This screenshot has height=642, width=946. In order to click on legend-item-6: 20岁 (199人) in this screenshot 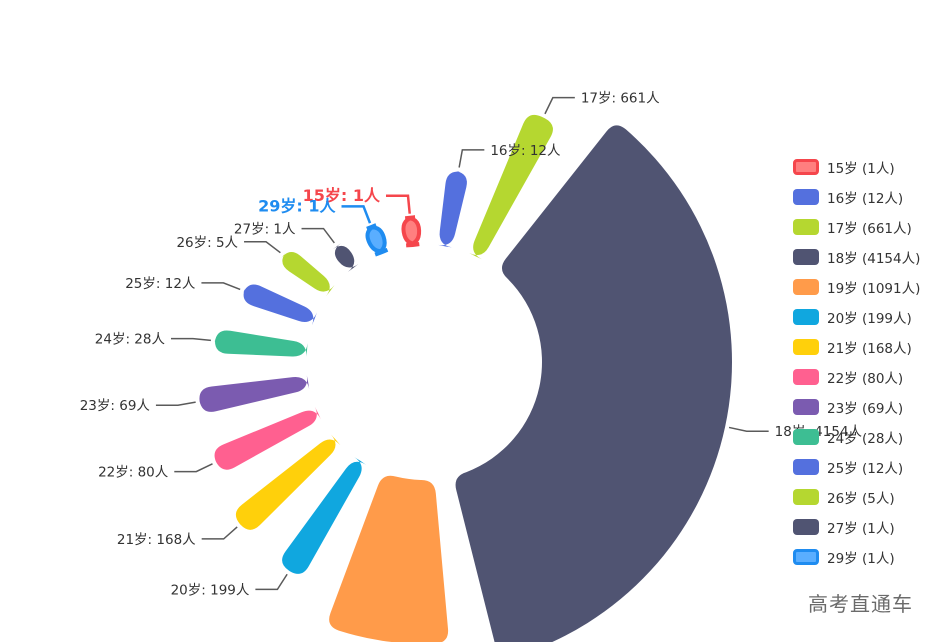, I will do `click(856, 317)`.